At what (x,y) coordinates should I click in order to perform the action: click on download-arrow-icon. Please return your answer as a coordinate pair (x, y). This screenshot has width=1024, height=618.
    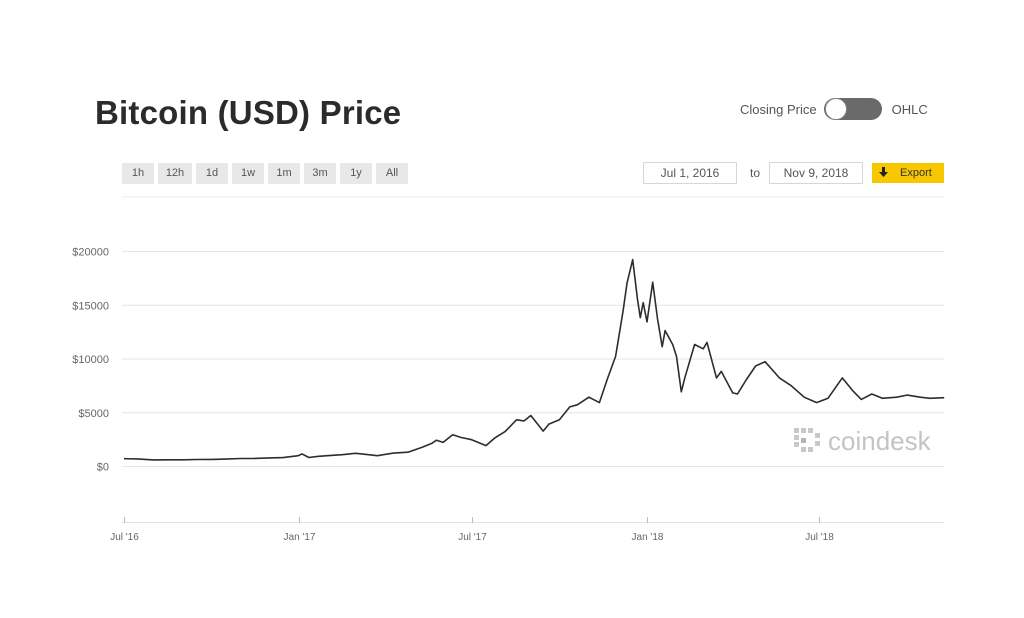
    Looking at the image, I should click on (883, 173).